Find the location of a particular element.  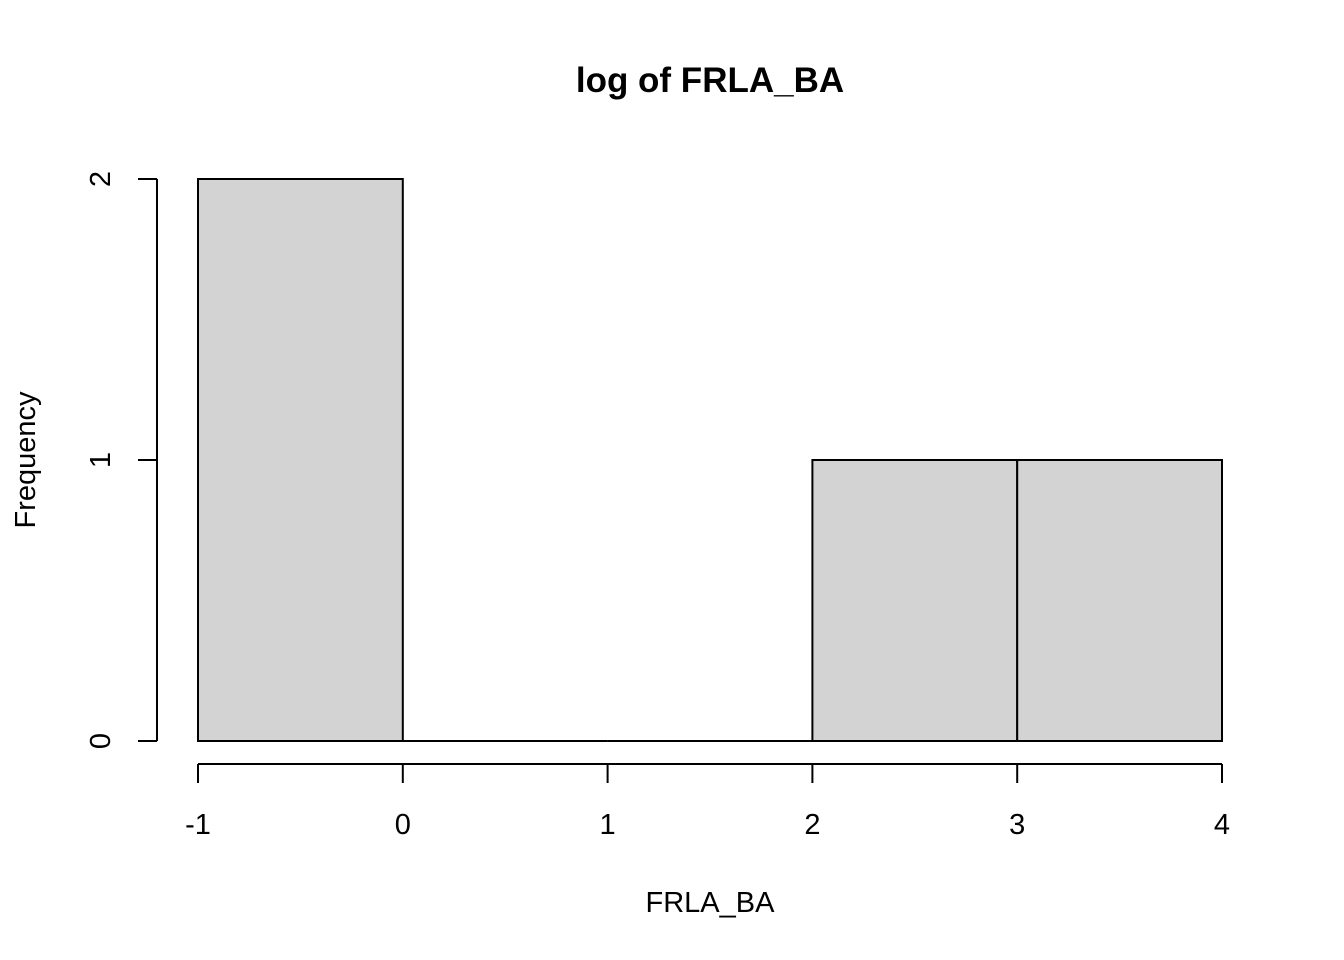

x-tick-label-1: 0 is located at coordinates (403, 825).